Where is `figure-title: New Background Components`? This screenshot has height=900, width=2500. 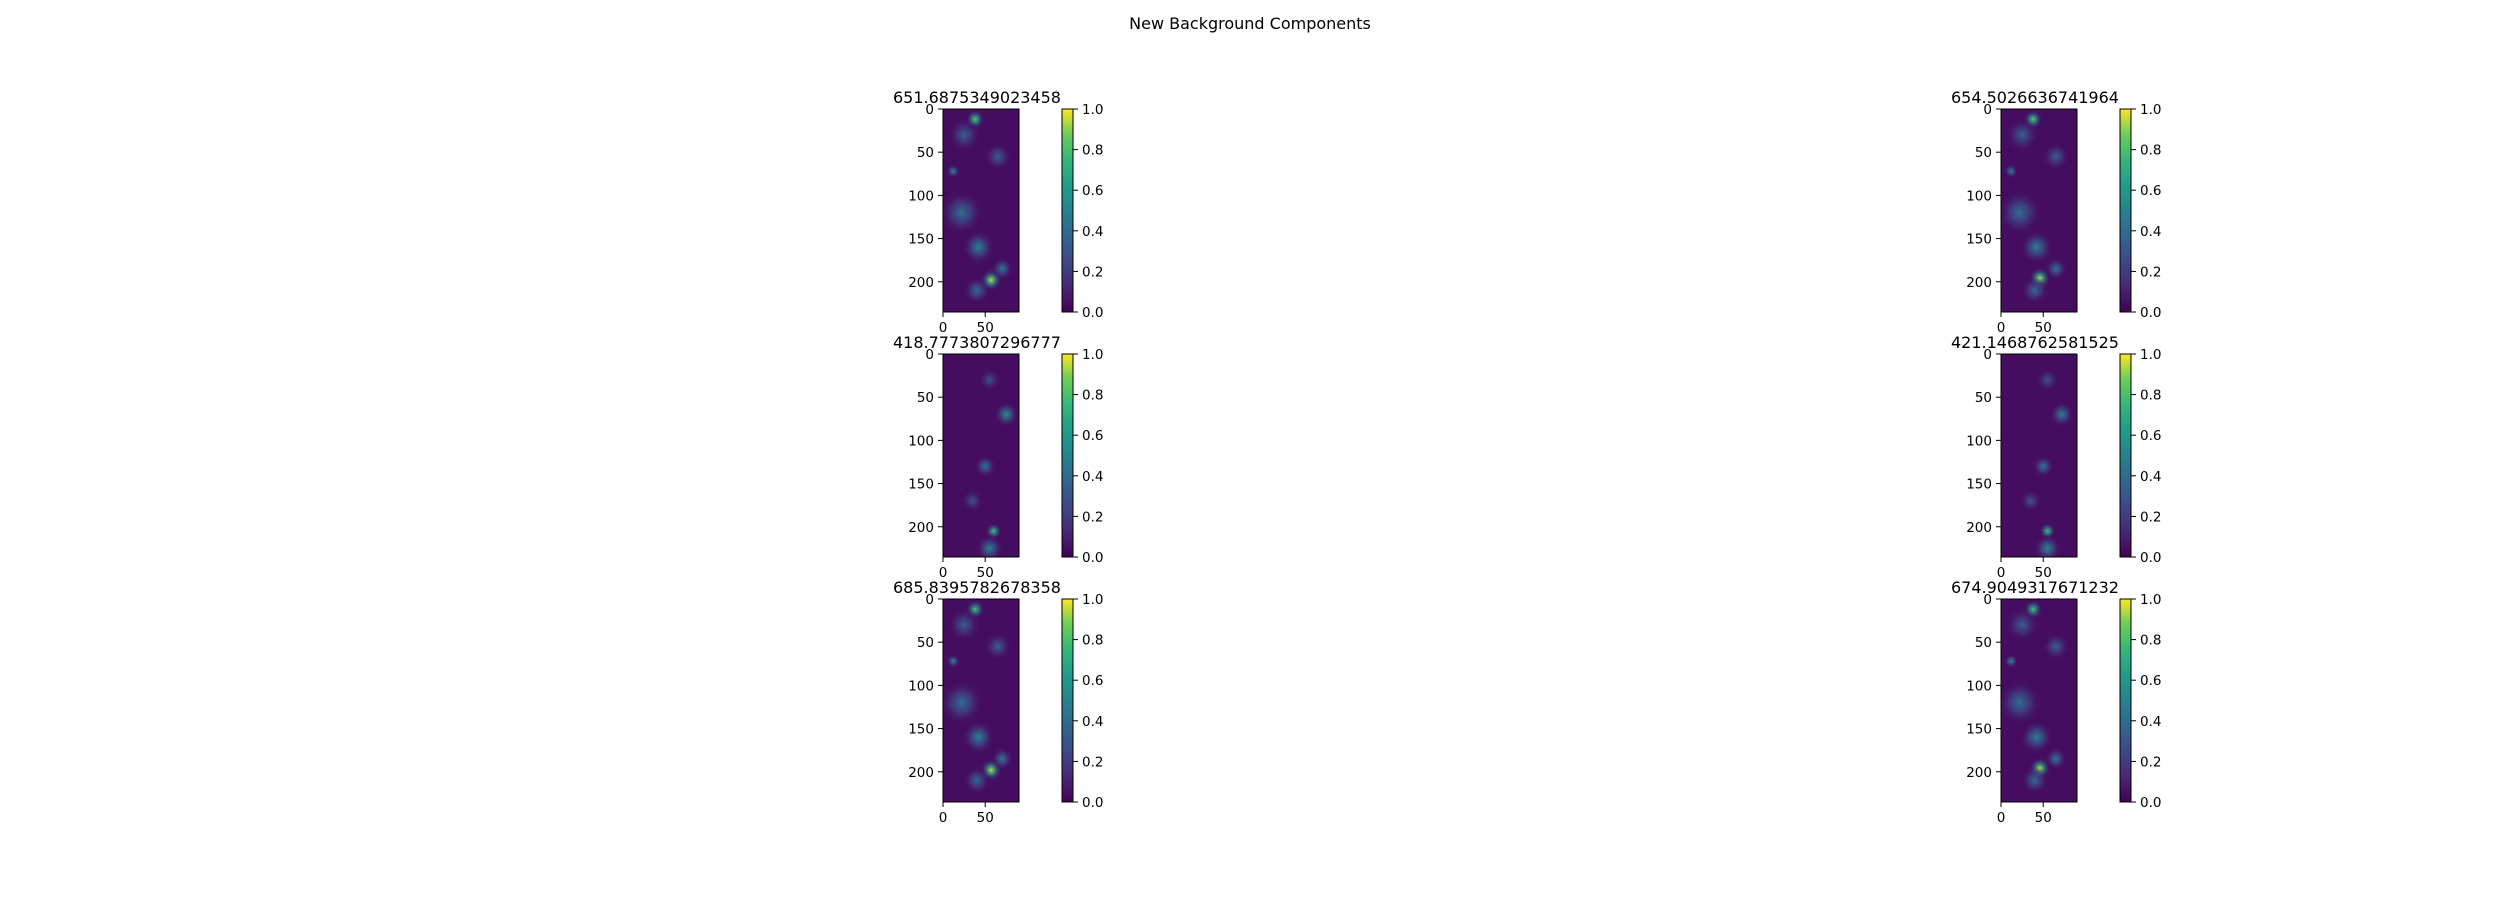
figure-title: New Background Components is located at coordinates (1250, 23).